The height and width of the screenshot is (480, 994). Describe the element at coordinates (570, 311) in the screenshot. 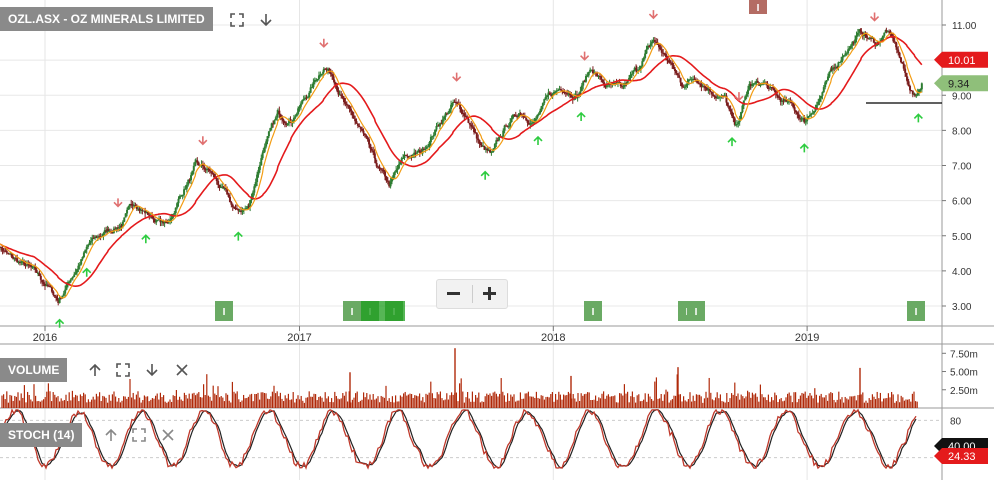

I see `event-markers: IIIIIIII` at that location.